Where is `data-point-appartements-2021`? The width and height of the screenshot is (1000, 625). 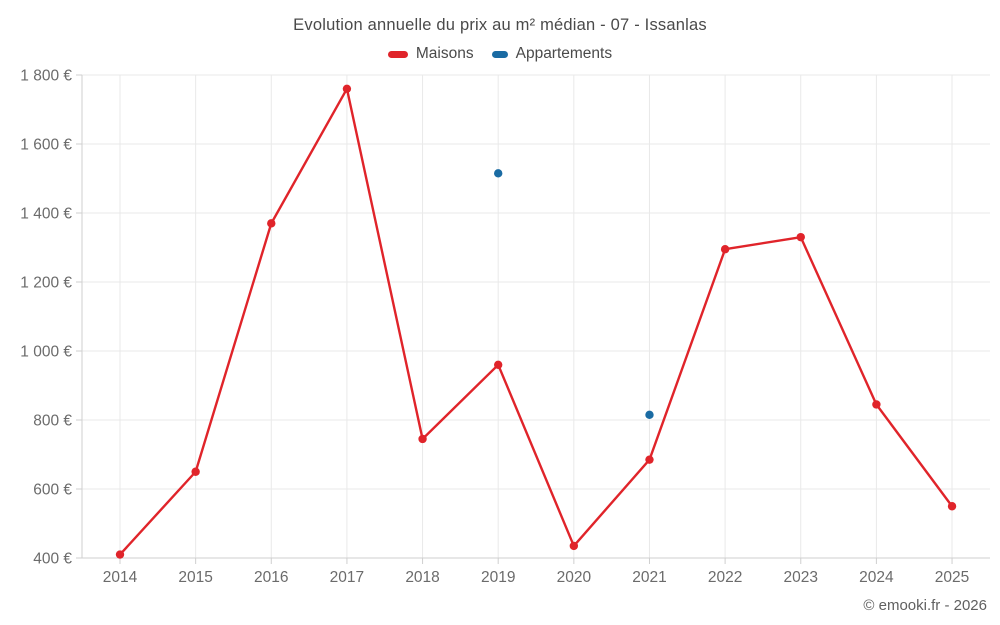 data-point-appartements-2021 is located at coordinates (649, 415).